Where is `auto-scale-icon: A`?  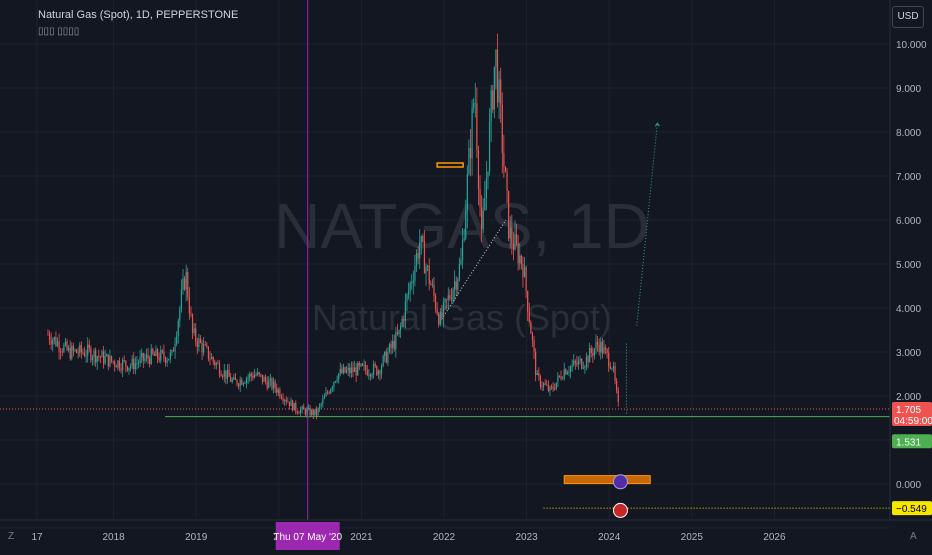 auto-scale-icon: A is located at coordinates (913, 536).